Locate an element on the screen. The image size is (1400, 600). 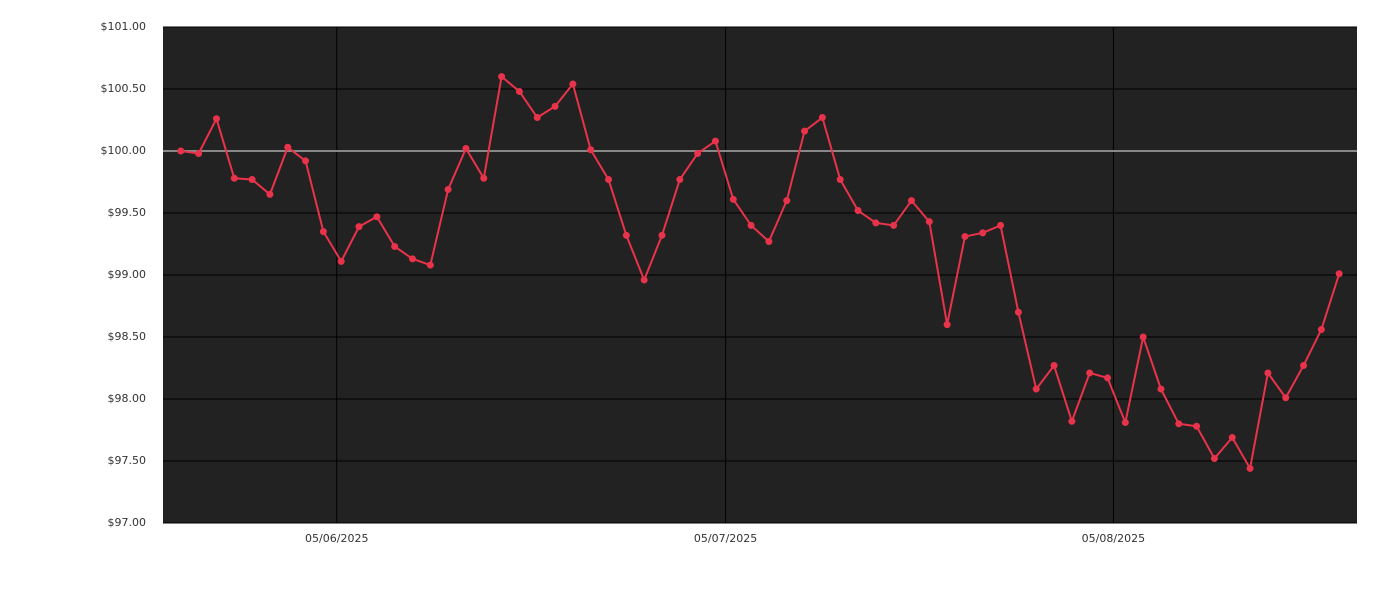
y-tick-label: $100.50 is located at coordinates (124, 88).